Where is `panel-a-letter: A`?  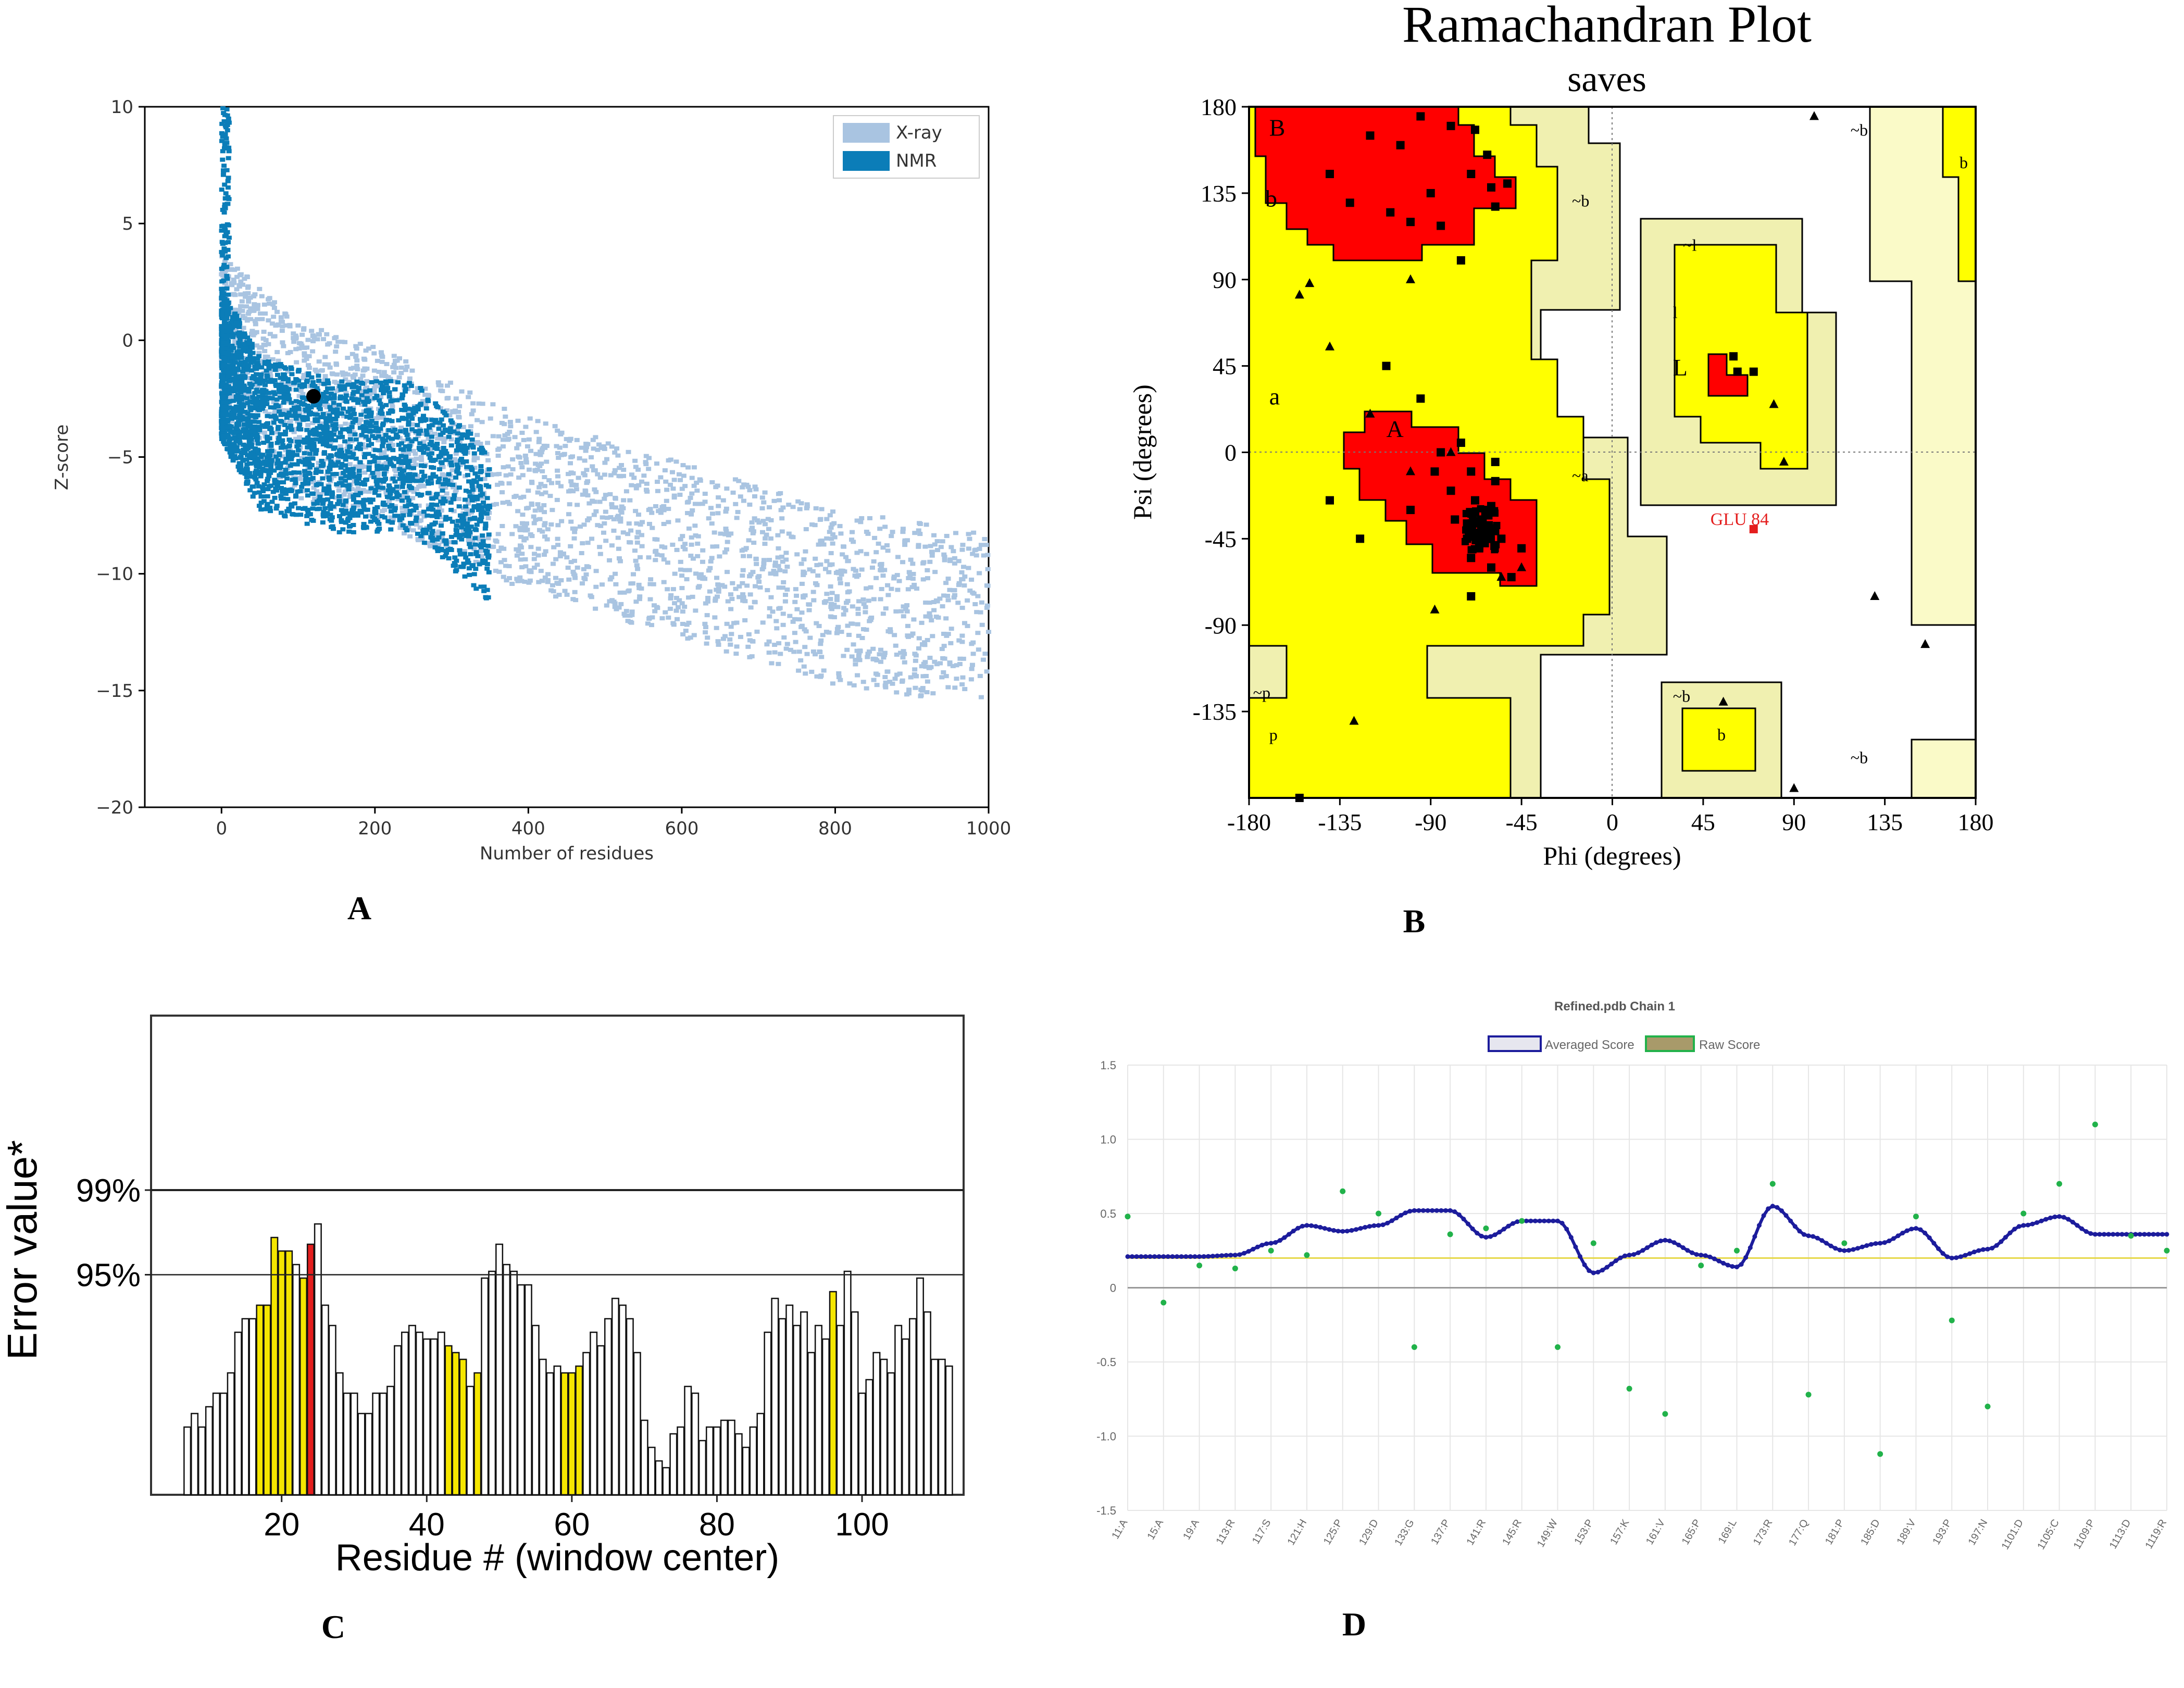
panel-a-letter: A is located at coordinates (359, 909).